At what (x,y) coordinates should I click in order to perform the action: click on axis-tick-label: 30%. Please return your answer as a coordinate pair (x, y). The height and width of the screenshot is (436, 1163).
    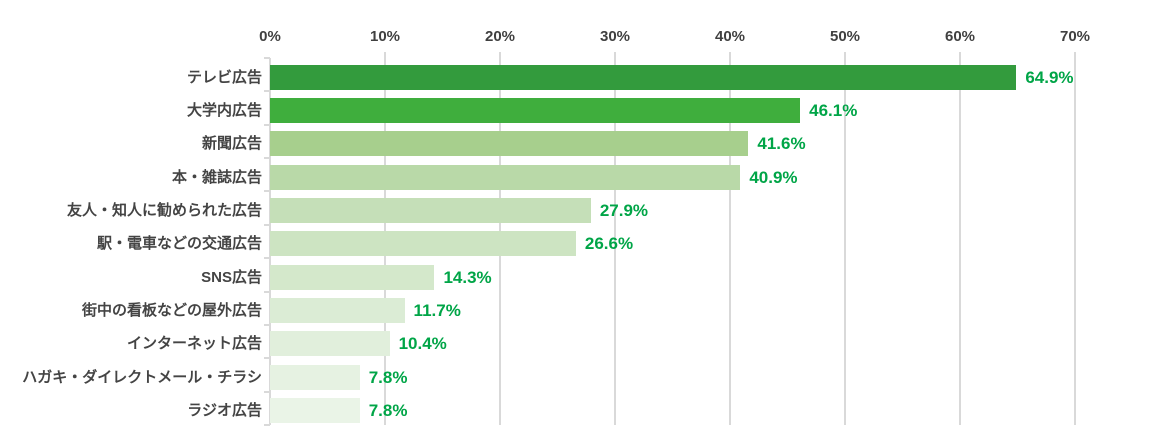
    Looking at the image, I should click on (615, 36).